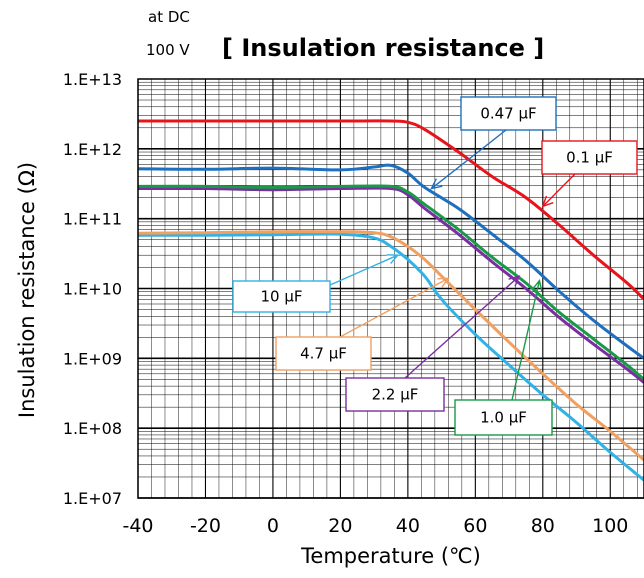 The image size is (644, 578). Describe the element at coordinates (92, 358) in the screenshot. I see `y-tick-label: 1.E+09` at that location.